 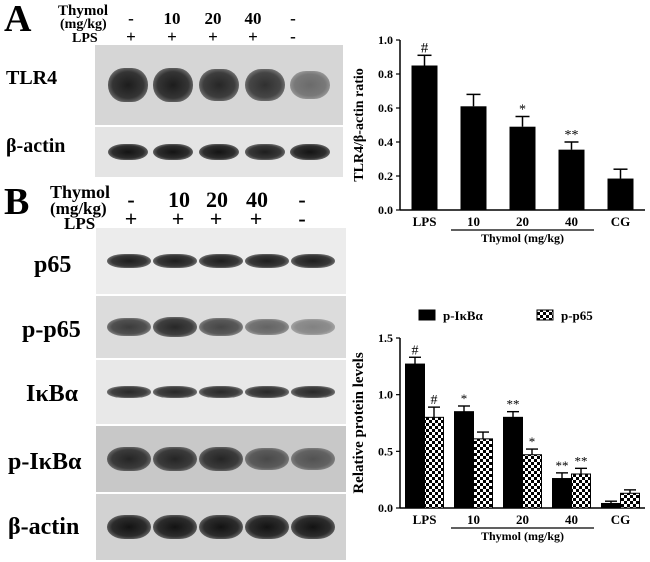 I want to click on chart-b-annotation: *, so click(x=464, y=398).